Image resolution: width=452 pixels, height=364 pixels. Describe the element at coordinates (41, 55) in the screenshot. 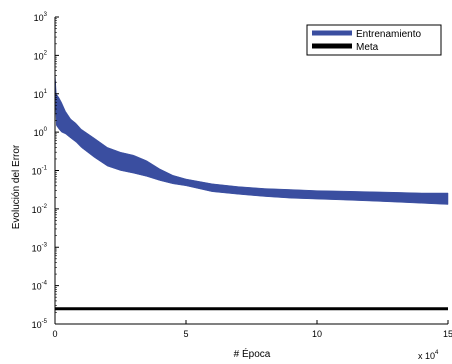

I see `y-tick-label: 10²` at that location.